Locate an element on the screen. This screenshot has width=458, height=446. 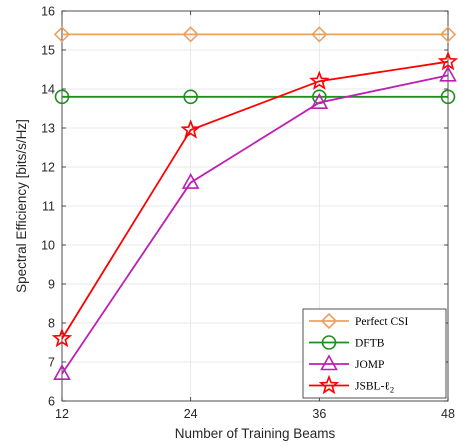
y-tick-label: 9 is located at coordinates (51, 285).